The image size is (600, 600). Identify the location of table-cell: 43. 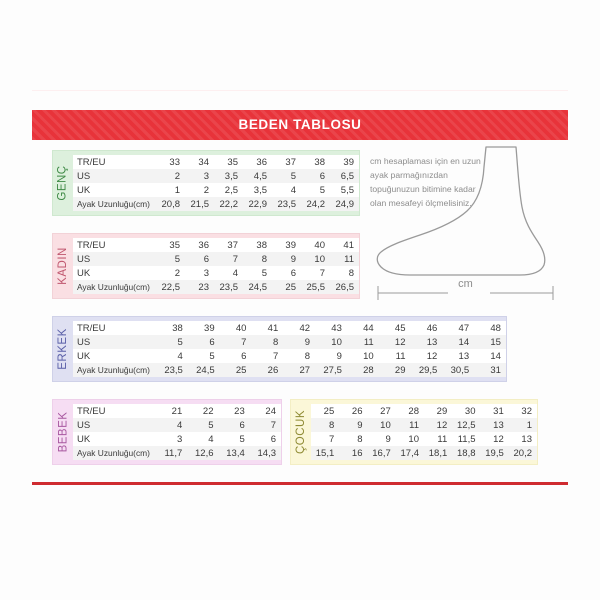
(336, 328).